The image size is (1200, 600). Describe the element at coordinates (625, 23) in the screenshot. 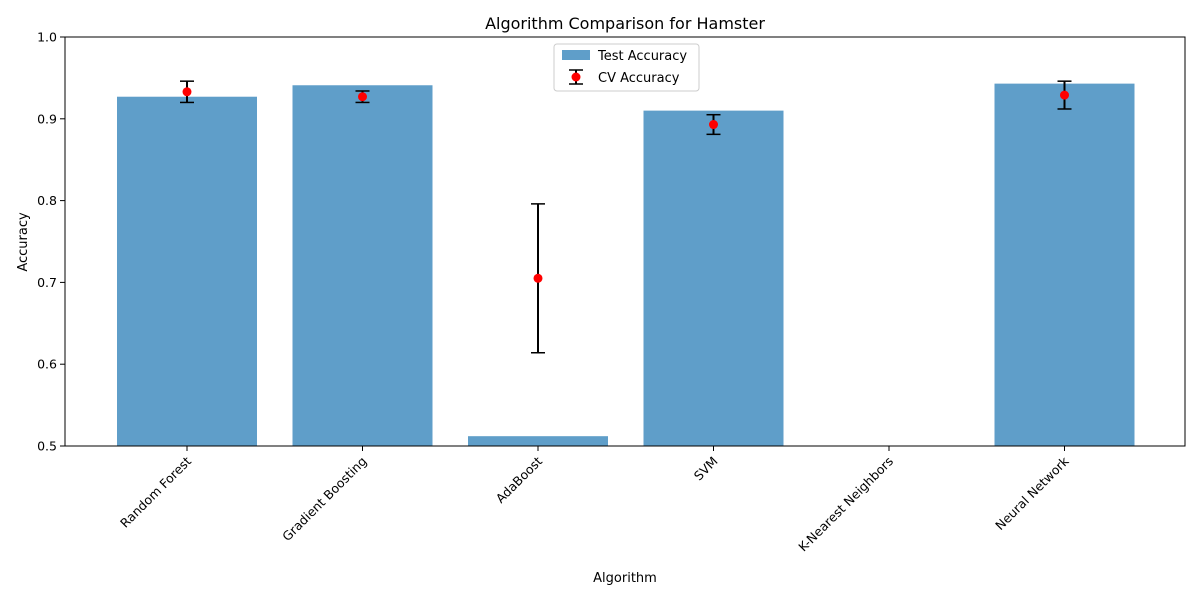

I see `chart-title: Algorithm Comparison for Hamster` at that location.